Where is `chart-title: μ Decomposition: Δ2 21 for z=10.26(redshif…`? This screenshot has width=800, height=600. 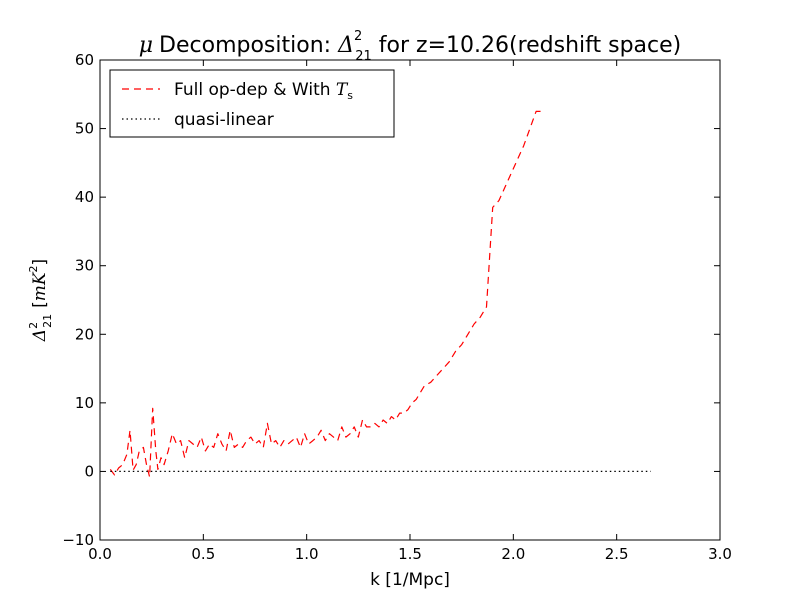
chart-title: μ Decomposition: Δ2 21 for z=10.26(redshif… is located at coordinates (410, 46).